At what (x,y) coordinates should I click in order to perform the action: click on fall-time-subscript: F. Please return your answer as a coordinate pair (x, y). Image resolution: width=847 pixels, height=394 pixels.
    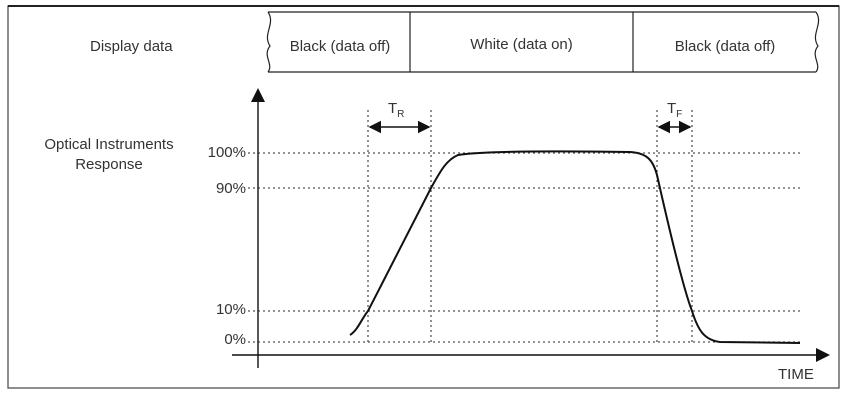
    Looking at the image, I should click on (679, 114).